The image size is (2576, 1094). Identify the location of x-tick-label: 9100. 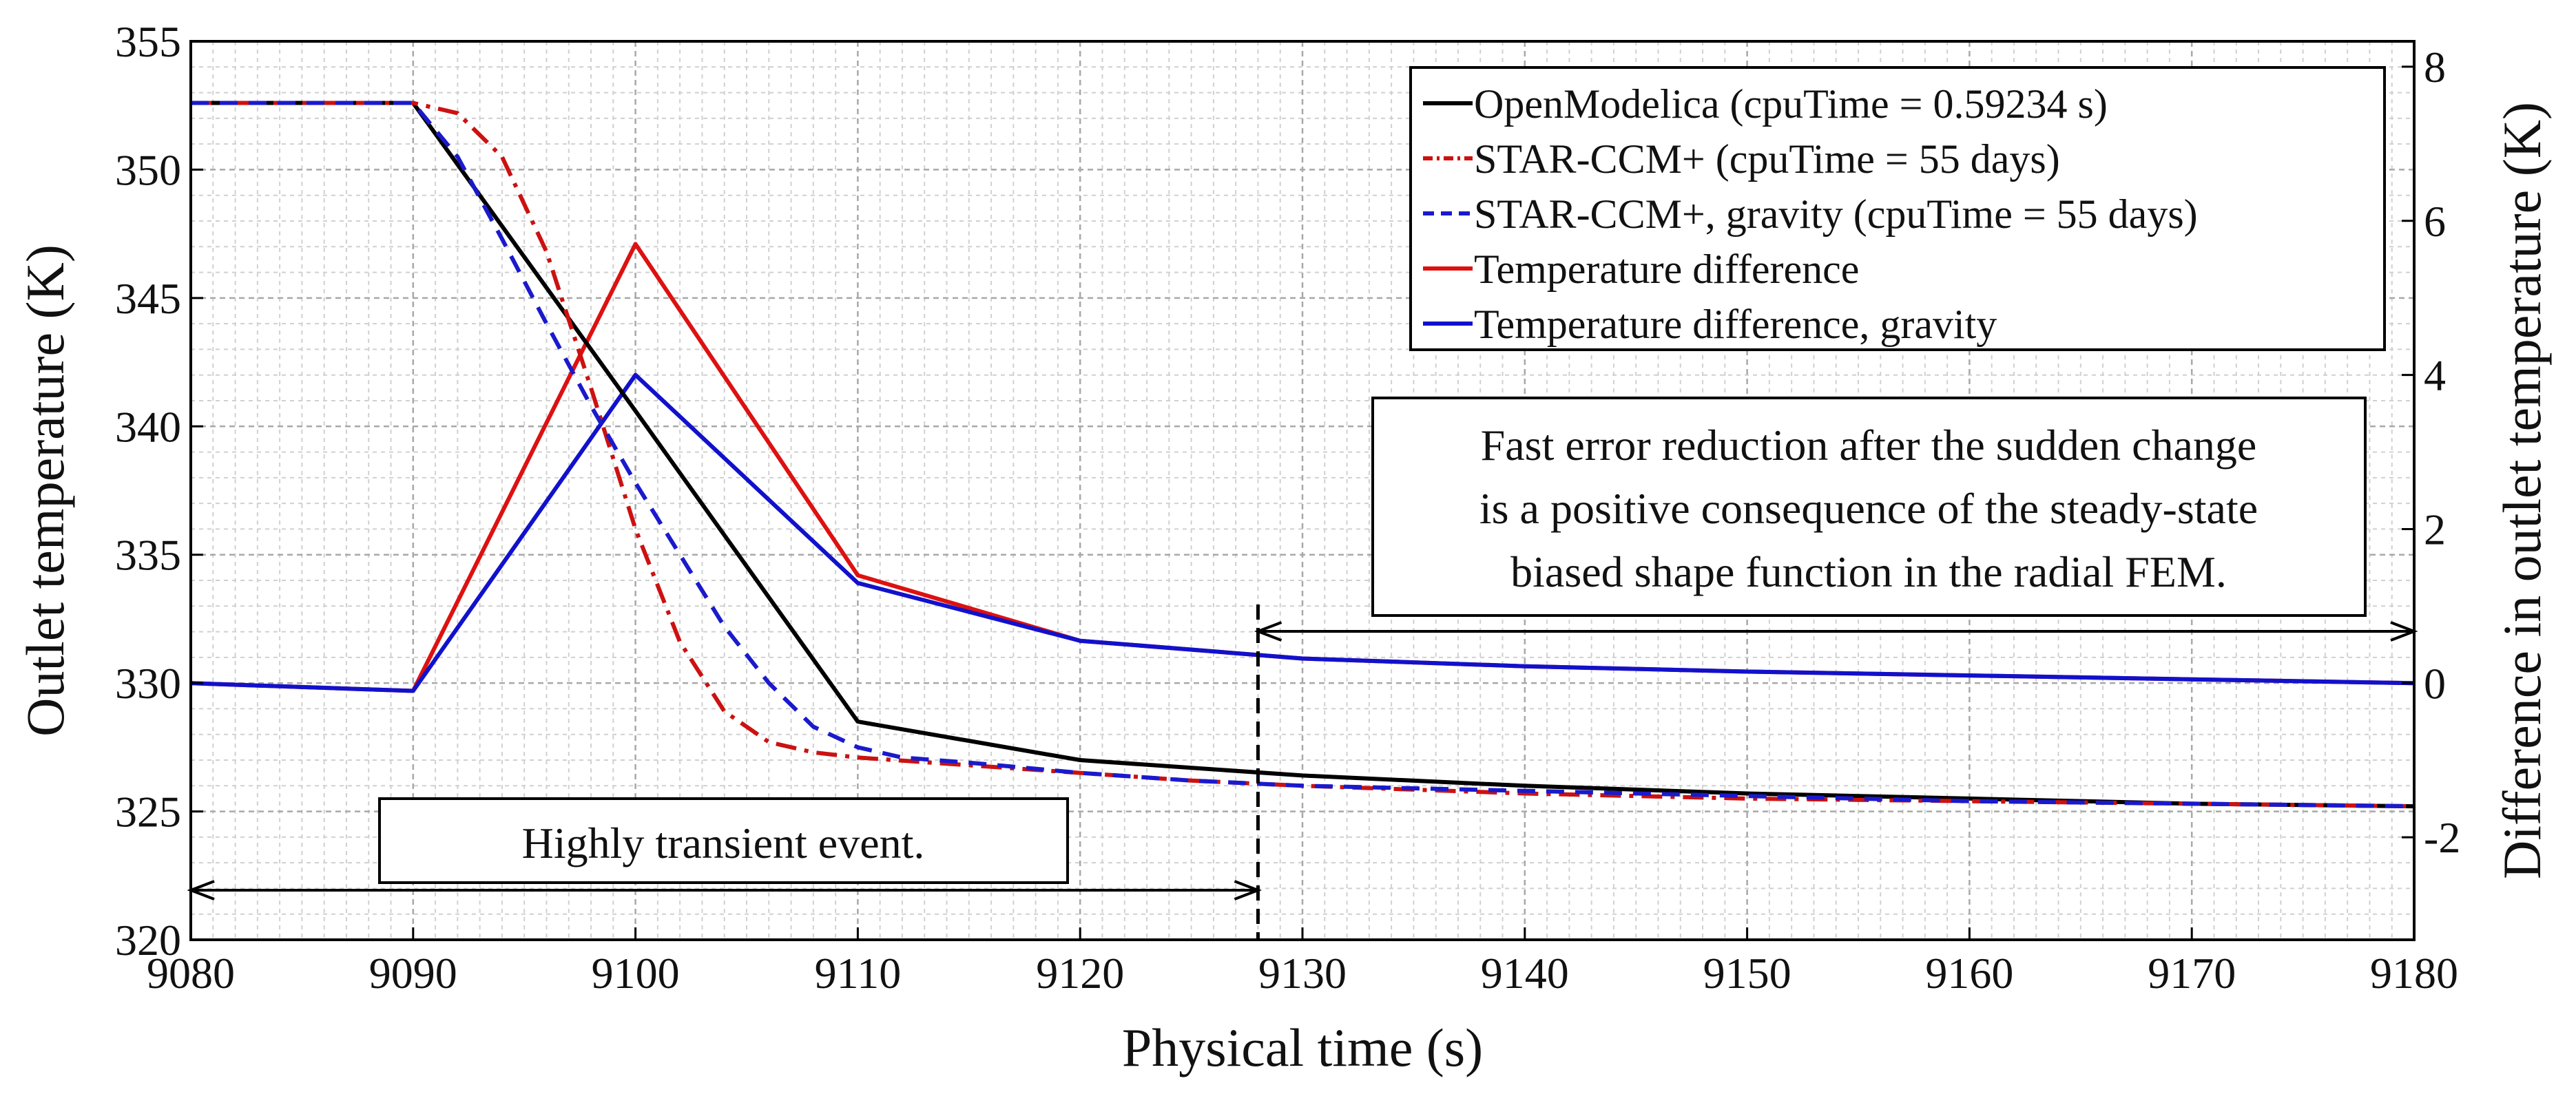
(636, 973).